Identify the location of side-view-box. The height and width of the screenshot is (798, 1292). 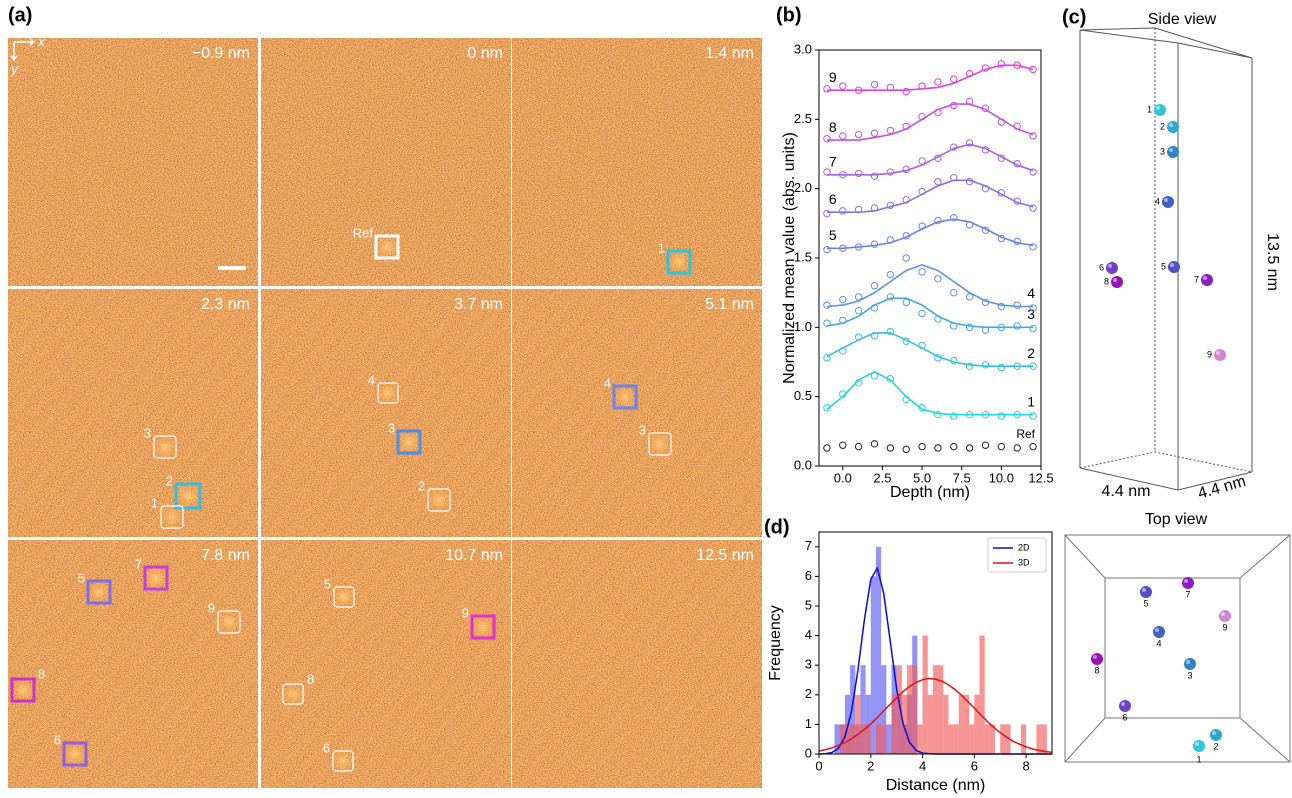
(1166, 259).